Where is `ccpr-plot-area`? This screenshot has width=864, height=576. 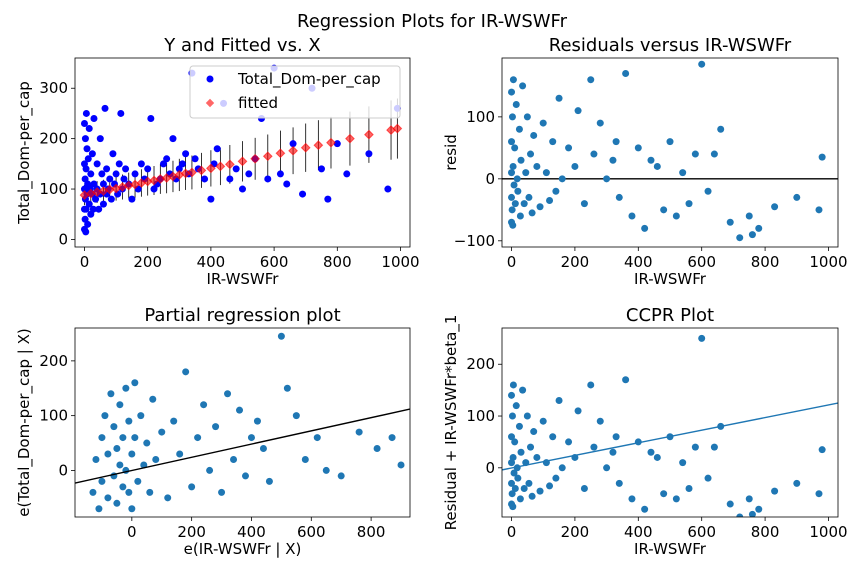
ccpr-plot-area is located at coordinates (670, 425).